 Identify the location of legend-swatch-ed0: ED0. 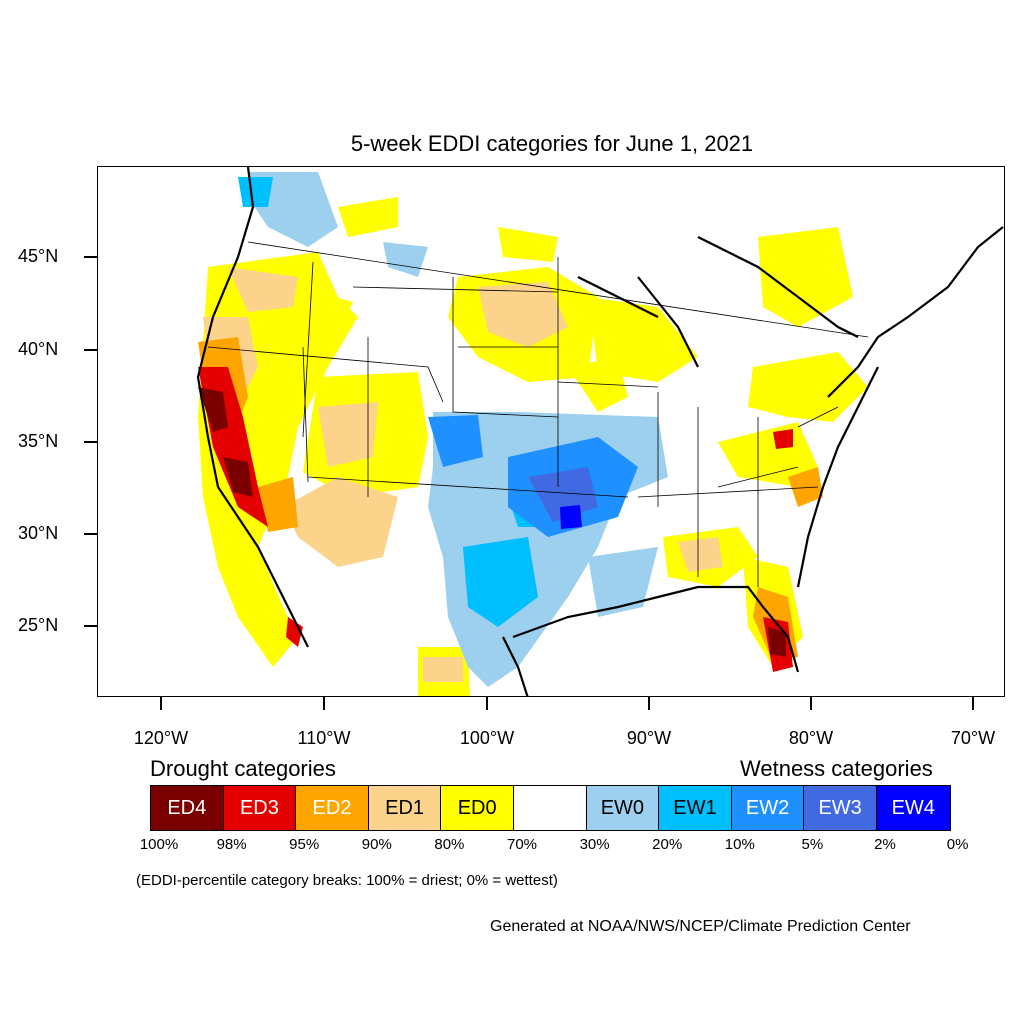
(477, 808).